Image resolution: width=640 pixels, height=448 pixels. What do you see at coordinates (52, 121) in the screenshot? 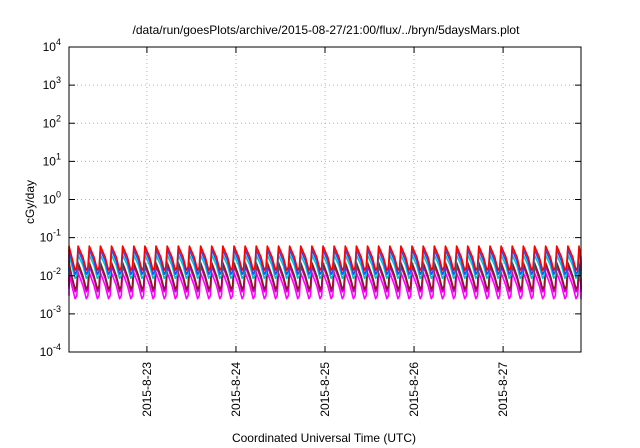
I see `y-tick-label: 10²` at bounding box center [52, 121].